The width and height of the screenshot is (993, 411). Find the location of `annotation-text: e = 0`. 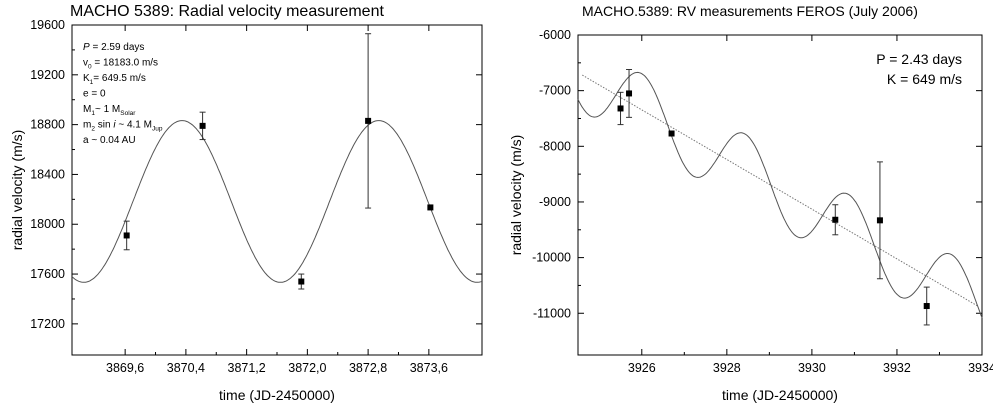

annotation-text: e = 0 is located at coordinates (94, 94).